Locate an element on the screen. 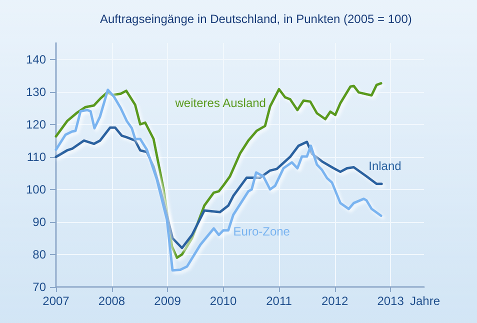 The width and height of the screenshot is (477, 323). y-tick-label: 90 is located at coordinates (39, 221).